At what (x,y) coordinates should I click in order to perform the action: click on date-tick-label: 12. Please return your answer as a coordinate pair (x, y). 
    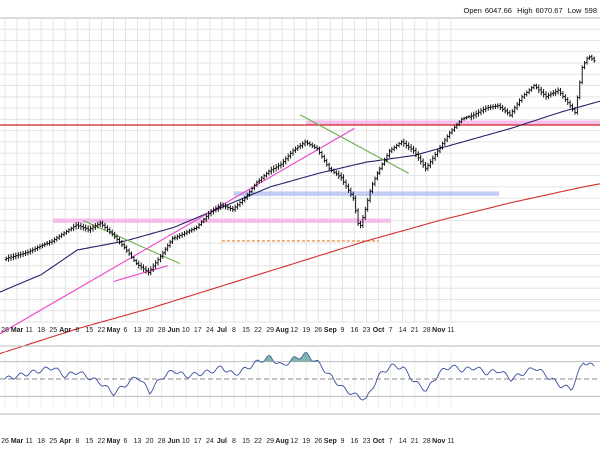
    Looking at the image, I should click on (294, 330).